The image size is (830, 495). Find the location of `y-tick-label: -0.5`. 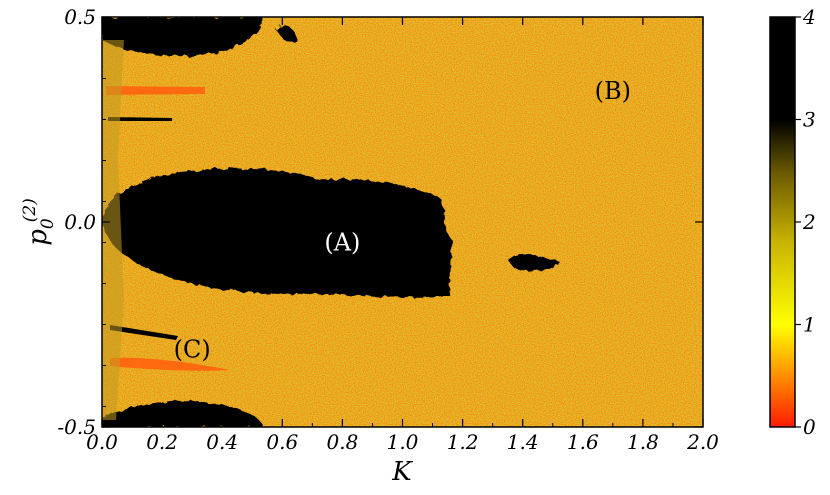

y-tick-label: -0.5 is located at coordinates (76, 427).